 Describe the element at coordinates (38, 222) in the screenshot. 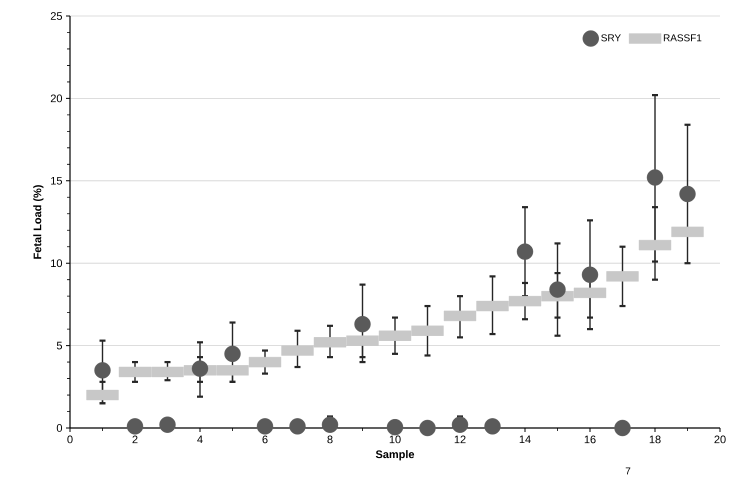

I see `y-axis-title: Fetal Load (%)` at that location.